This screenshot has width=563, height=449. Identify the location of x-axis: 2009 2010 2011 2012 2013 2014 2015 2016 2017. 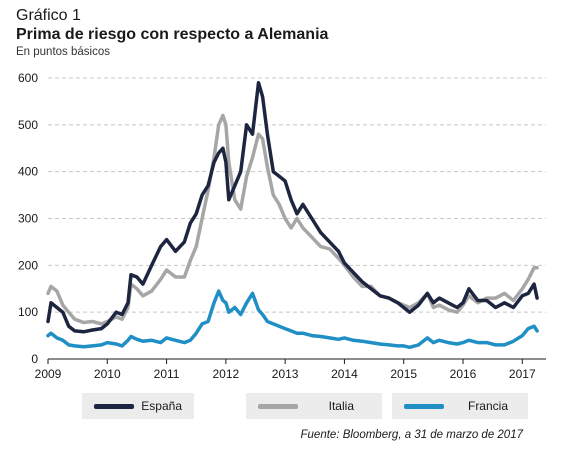
(290, 369).